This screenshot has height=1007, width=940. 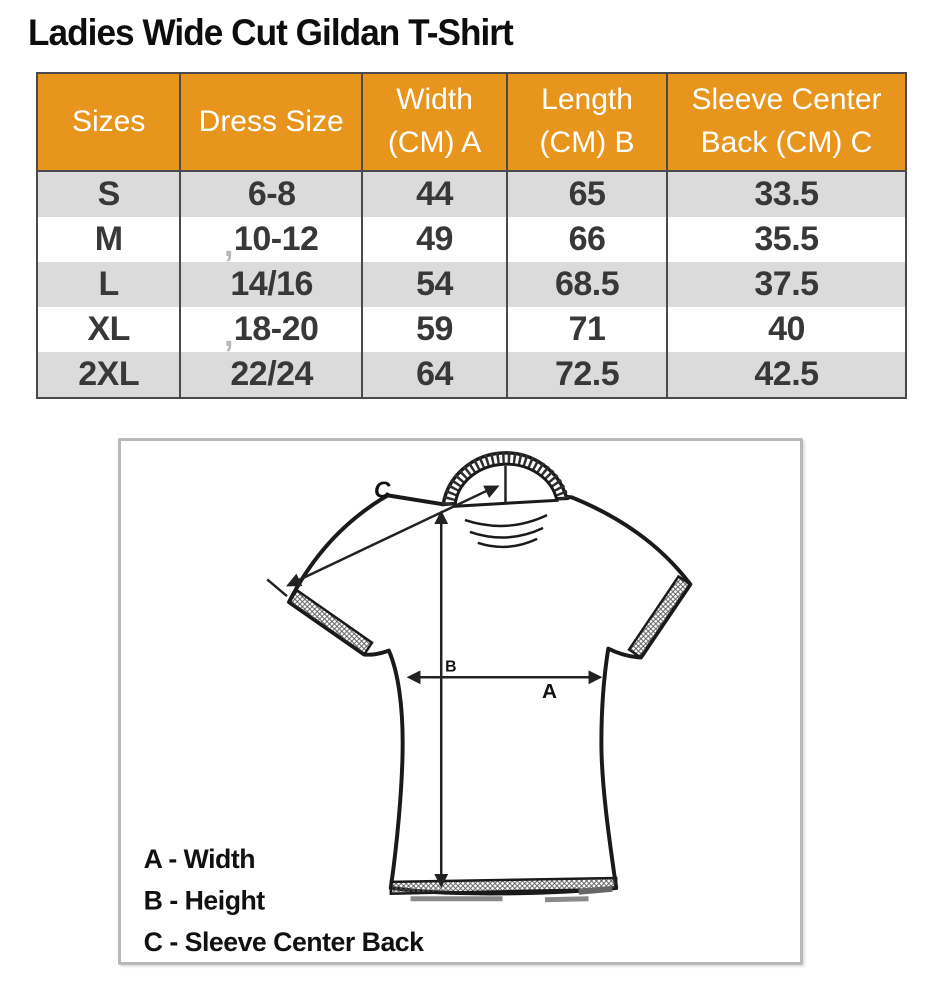 I want to click on cell-size: M, so click(x=108, y=239).